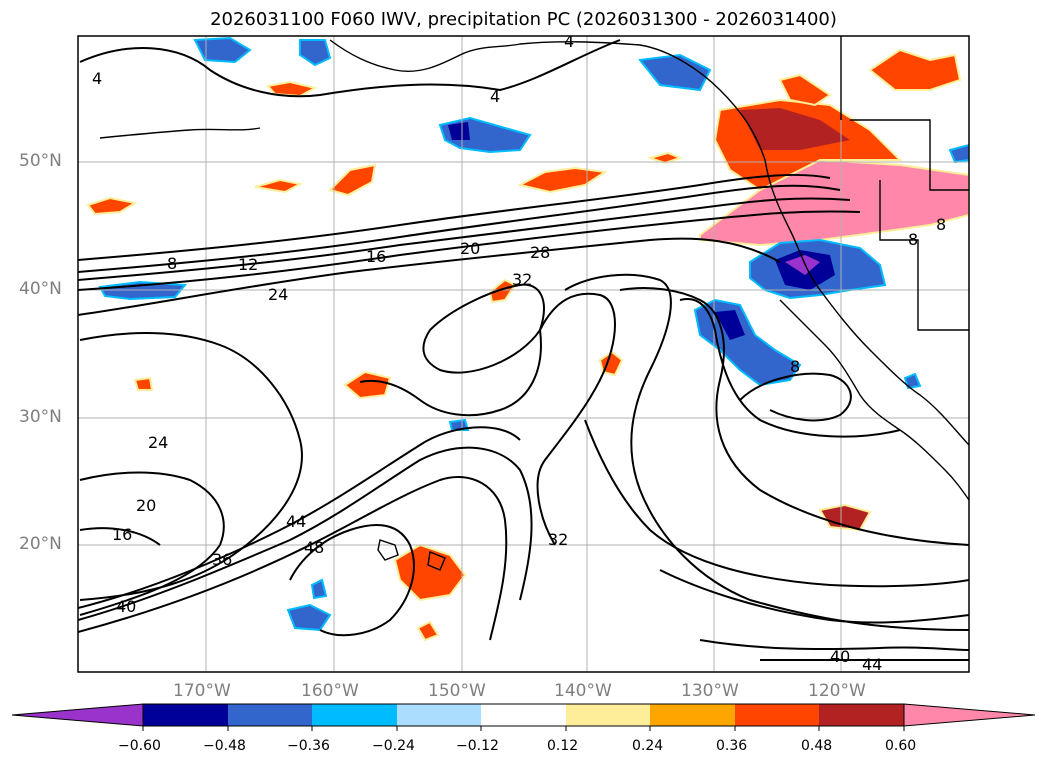 The image size is (1047, 765). What do you see at coordinates (563, 746) in the screenshot?
I see `colorbar-tick-label: 0.12` at bounding box center [563, 746].